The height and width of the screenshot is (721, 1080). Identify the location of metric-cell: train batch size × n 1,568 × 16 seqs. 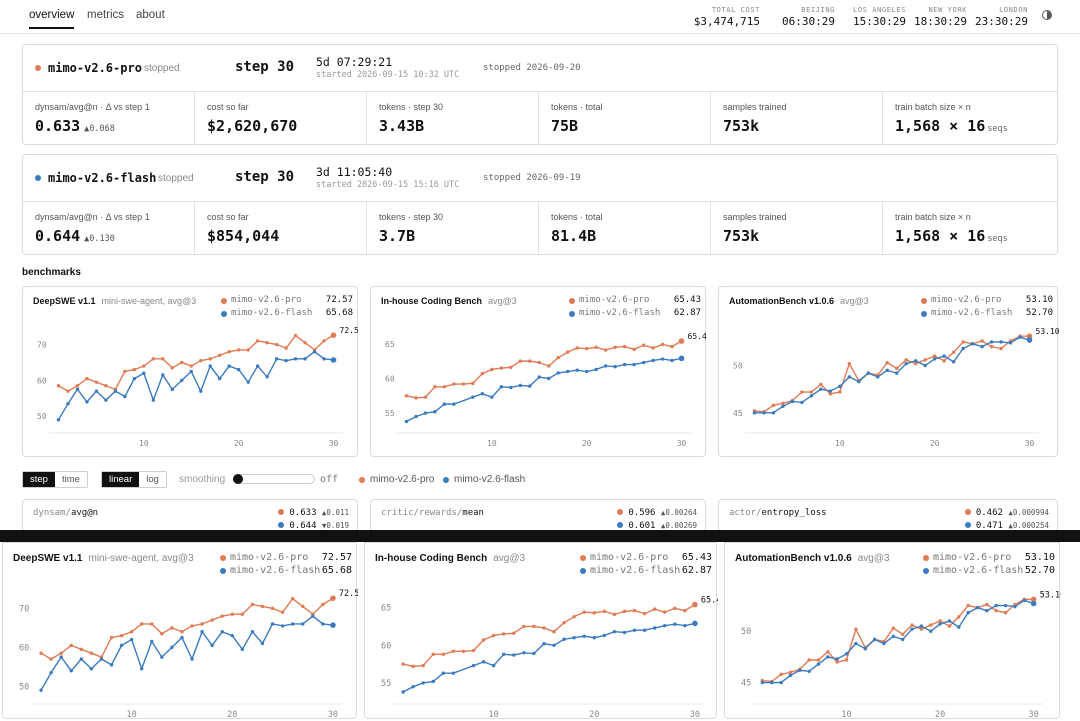
(970, 228).